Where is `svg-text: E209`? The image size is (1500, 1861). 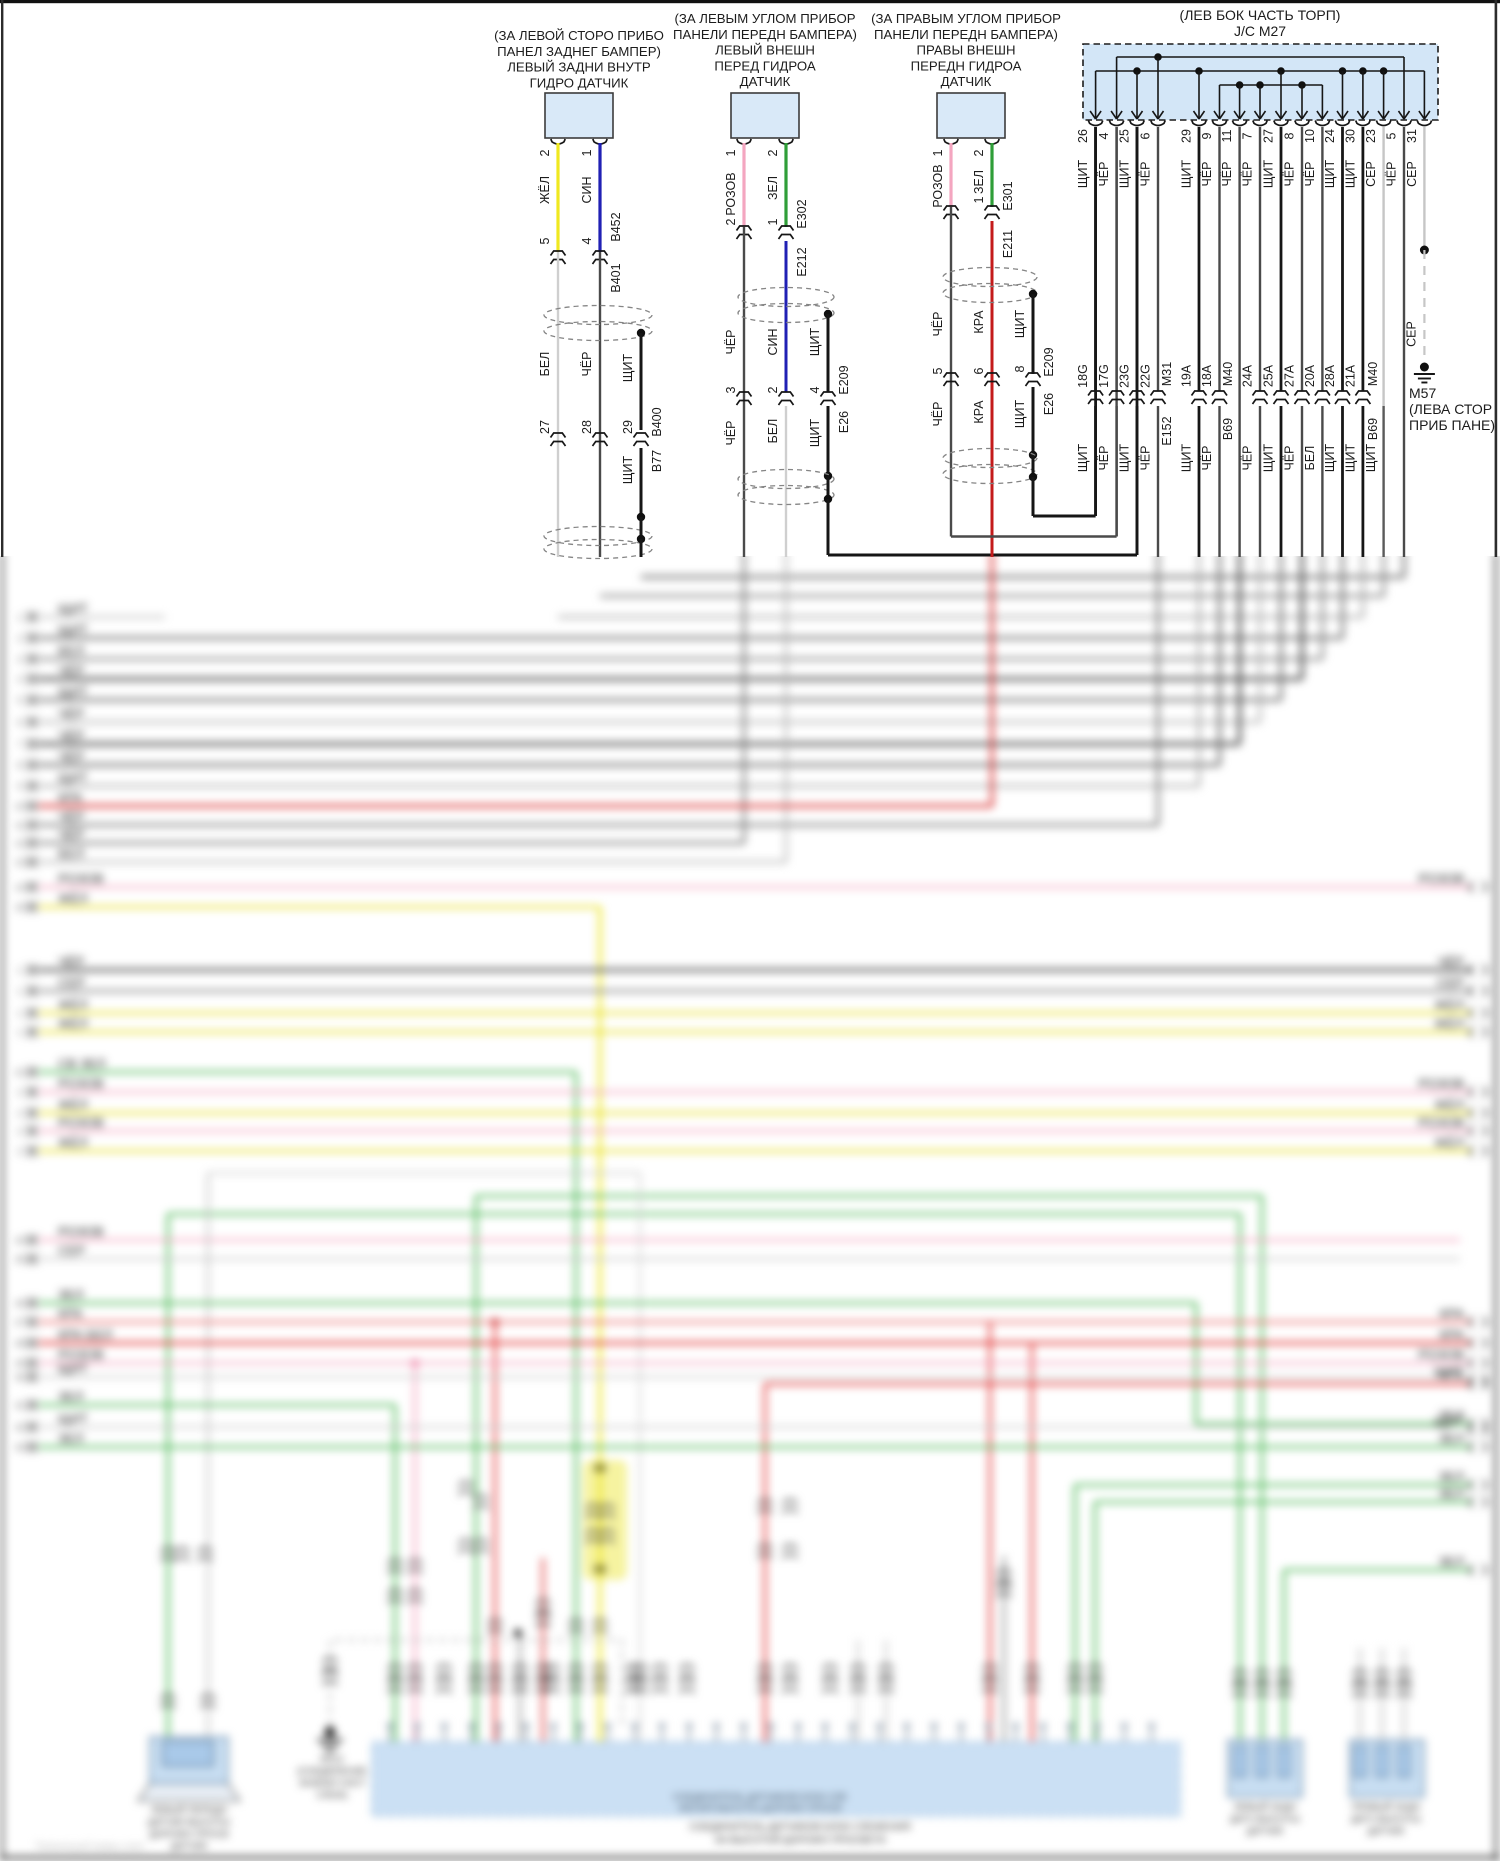
svg-text: E209 is located at coordinates (1049, 361).